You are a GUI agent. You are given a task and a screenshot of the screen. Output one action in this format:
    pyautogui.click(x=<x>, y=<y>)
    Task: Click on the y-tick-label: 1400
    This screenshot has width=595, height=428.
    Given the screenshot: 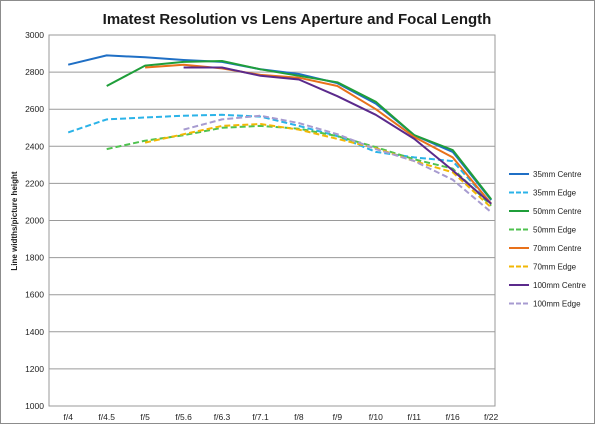 What is the action you would take?
    pyautogui.click(x=34, y=332)
    